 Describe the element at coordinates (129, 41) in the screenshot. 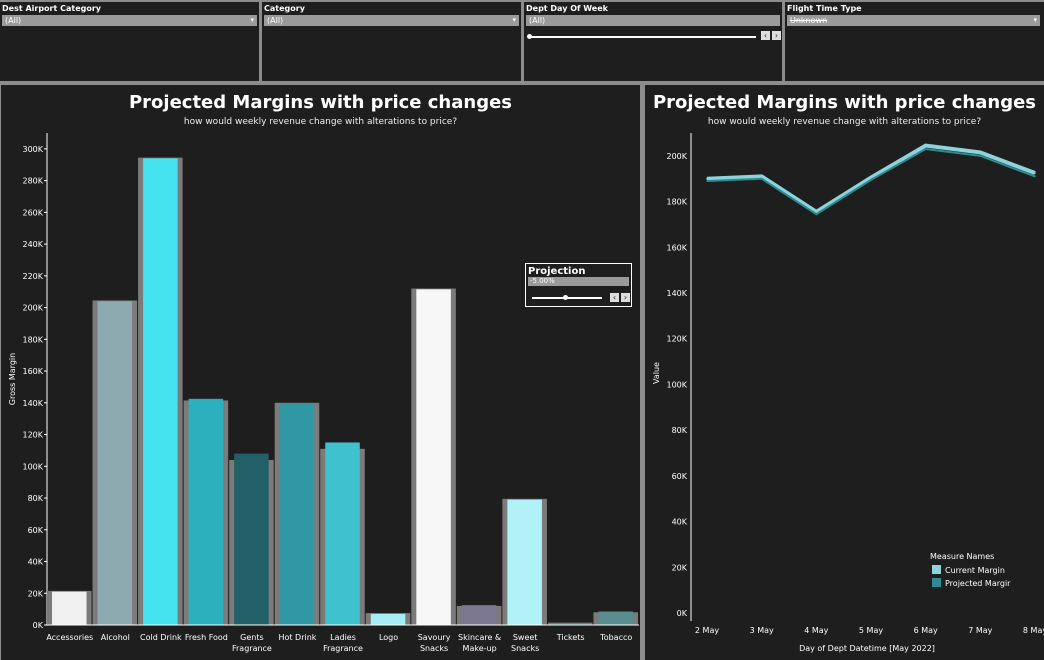

I see `filter-dest-airport-category: Dest Airport Category (All) ▾` at that location.